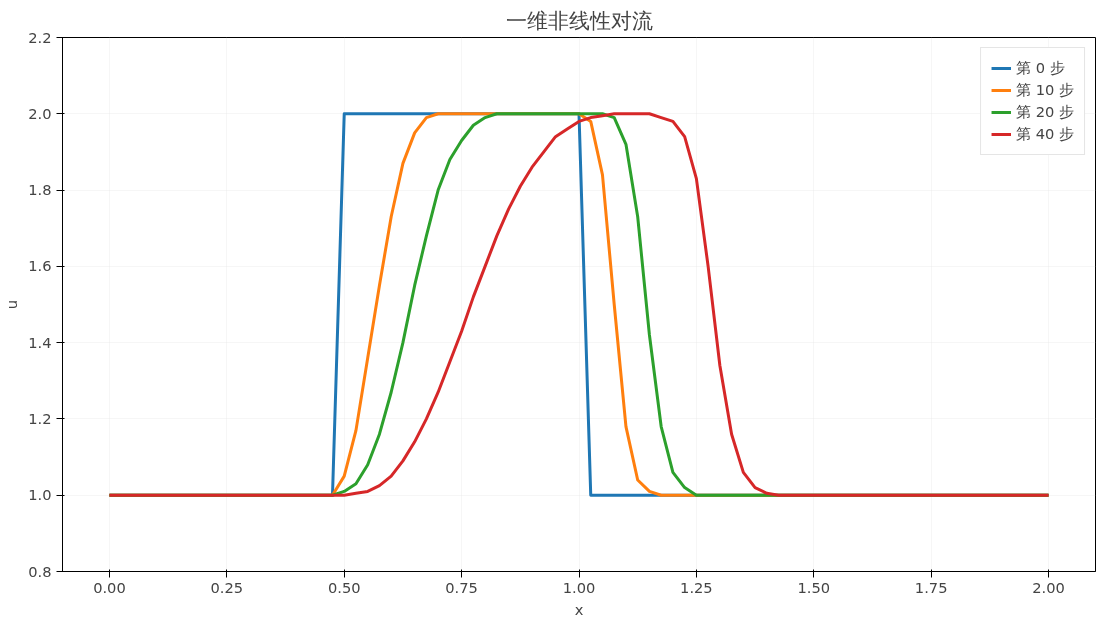  Describe the element at coordinates (579, 609) in the screenshot. I see `x-axis-title: x` at that location.